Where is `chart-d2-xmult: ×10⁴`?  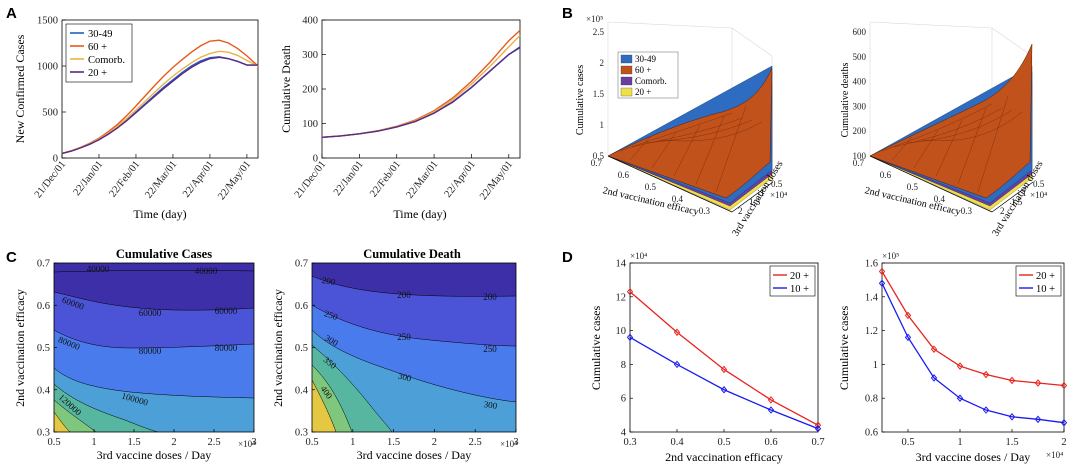
chart-d2-xmult: ×10⁴ is located at coordinates (1054, 455).